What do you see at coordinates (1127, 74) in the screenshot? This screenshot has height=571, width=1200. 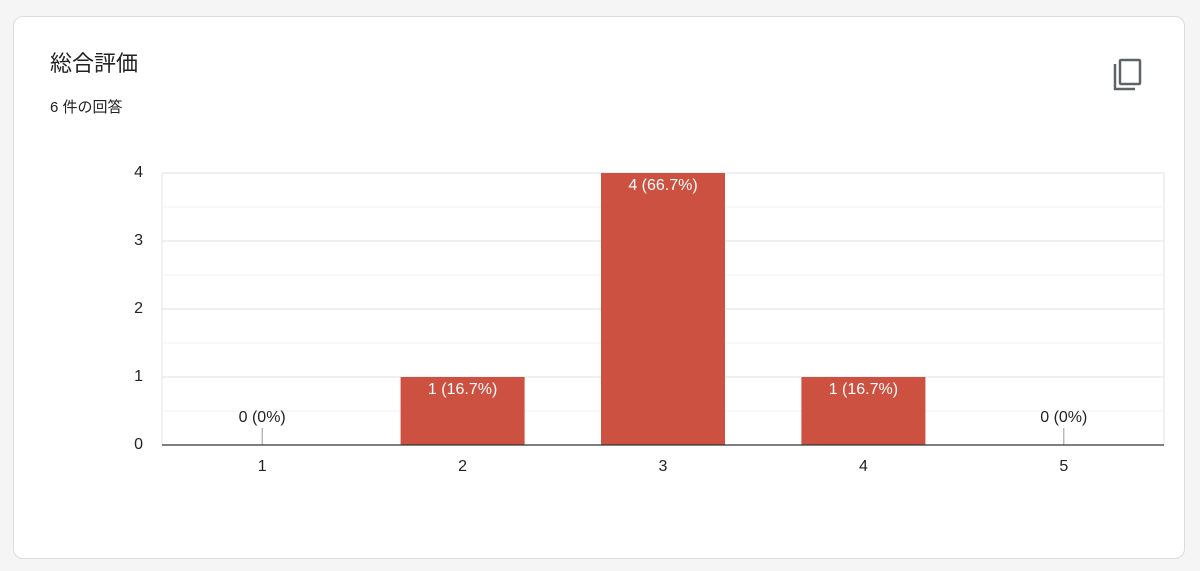 I see `copy-icon` at bounding box center [1127, 74].